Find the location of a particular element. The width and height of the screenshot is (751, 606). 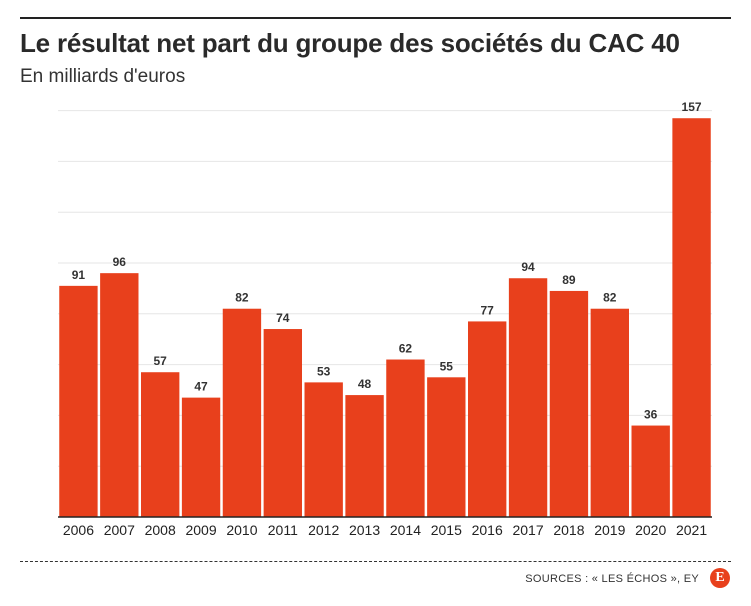

data-label-2019: 82 is located at coordinates (610, 298).